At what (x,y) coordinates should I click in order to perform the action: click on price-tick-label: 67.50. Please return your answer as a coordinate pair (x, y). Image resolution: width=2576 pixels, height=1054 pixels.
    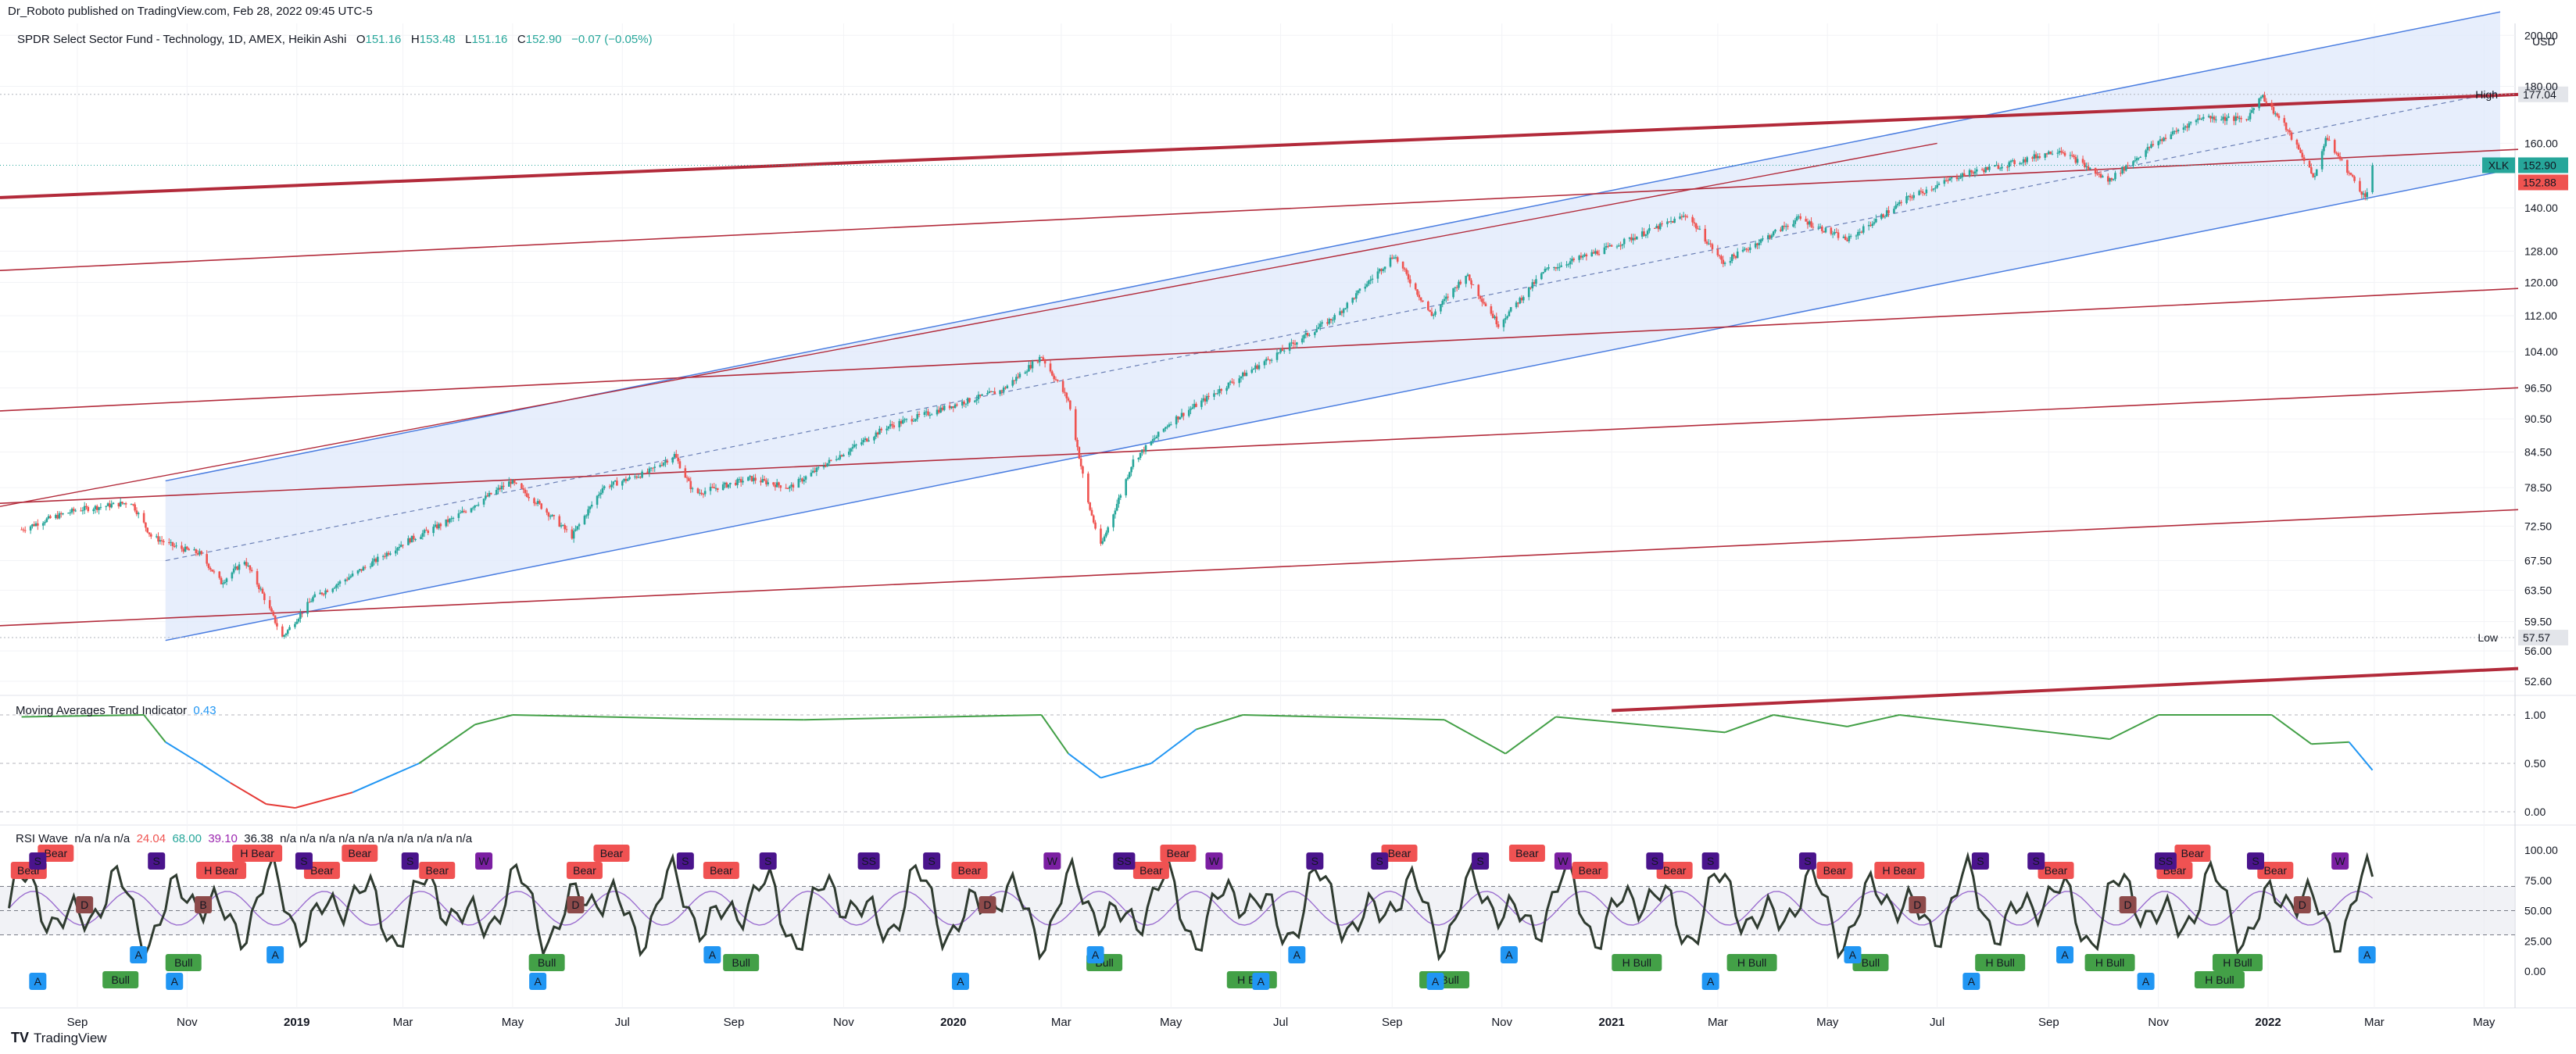
    Looking at the image, I should click on (2538, 561).